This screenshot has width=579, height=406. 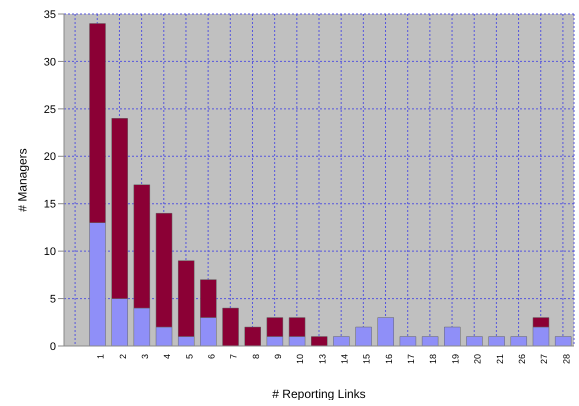 What do you see at coordinates (101, 357) in the screenshot?
I see `x-tick-label: 1` at bounding box center [101, 357].